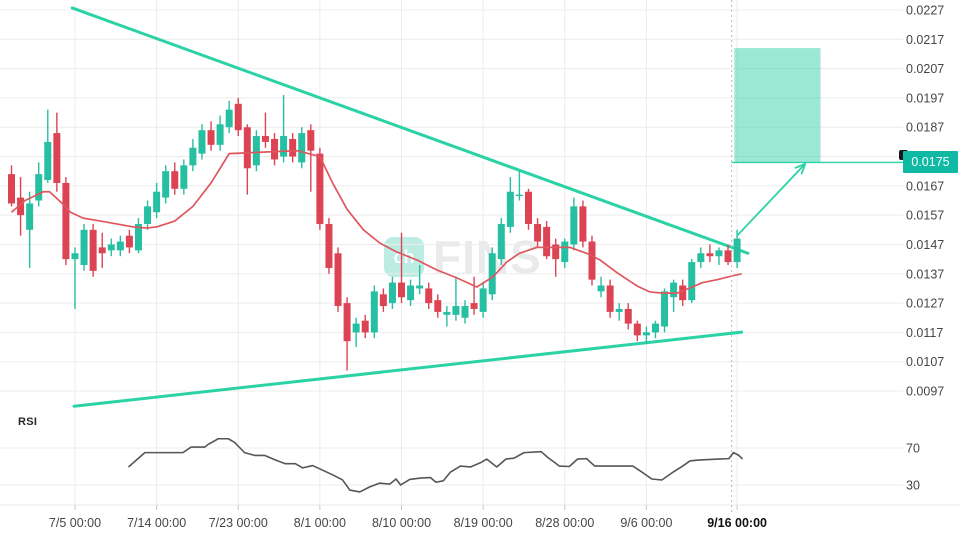 The image size is (960, 540). What do you see at coordinates (435, 465) in the screenshot?
I see `rsi-line` at bounding box center [435, 465].